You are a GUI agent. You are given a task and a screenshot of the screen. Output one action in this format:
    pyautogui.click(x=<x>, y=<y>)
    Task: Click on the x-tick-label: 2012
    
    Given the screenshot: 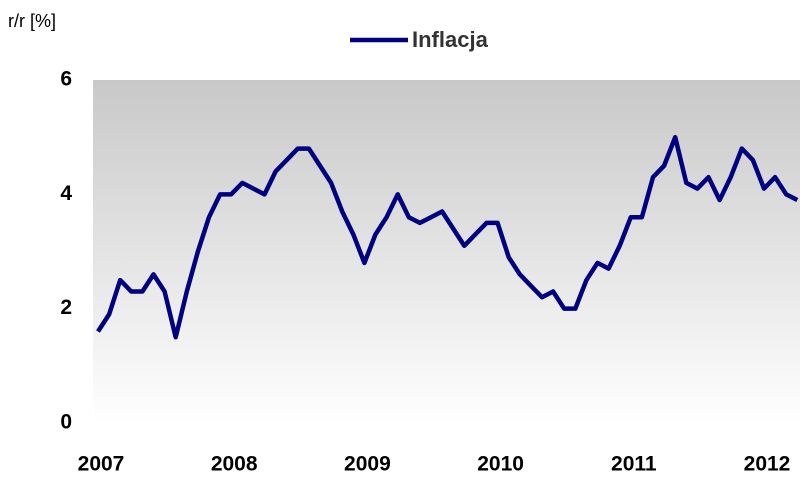 What is the action you would take?
    pyautogui.click(x=767, y=464)
    